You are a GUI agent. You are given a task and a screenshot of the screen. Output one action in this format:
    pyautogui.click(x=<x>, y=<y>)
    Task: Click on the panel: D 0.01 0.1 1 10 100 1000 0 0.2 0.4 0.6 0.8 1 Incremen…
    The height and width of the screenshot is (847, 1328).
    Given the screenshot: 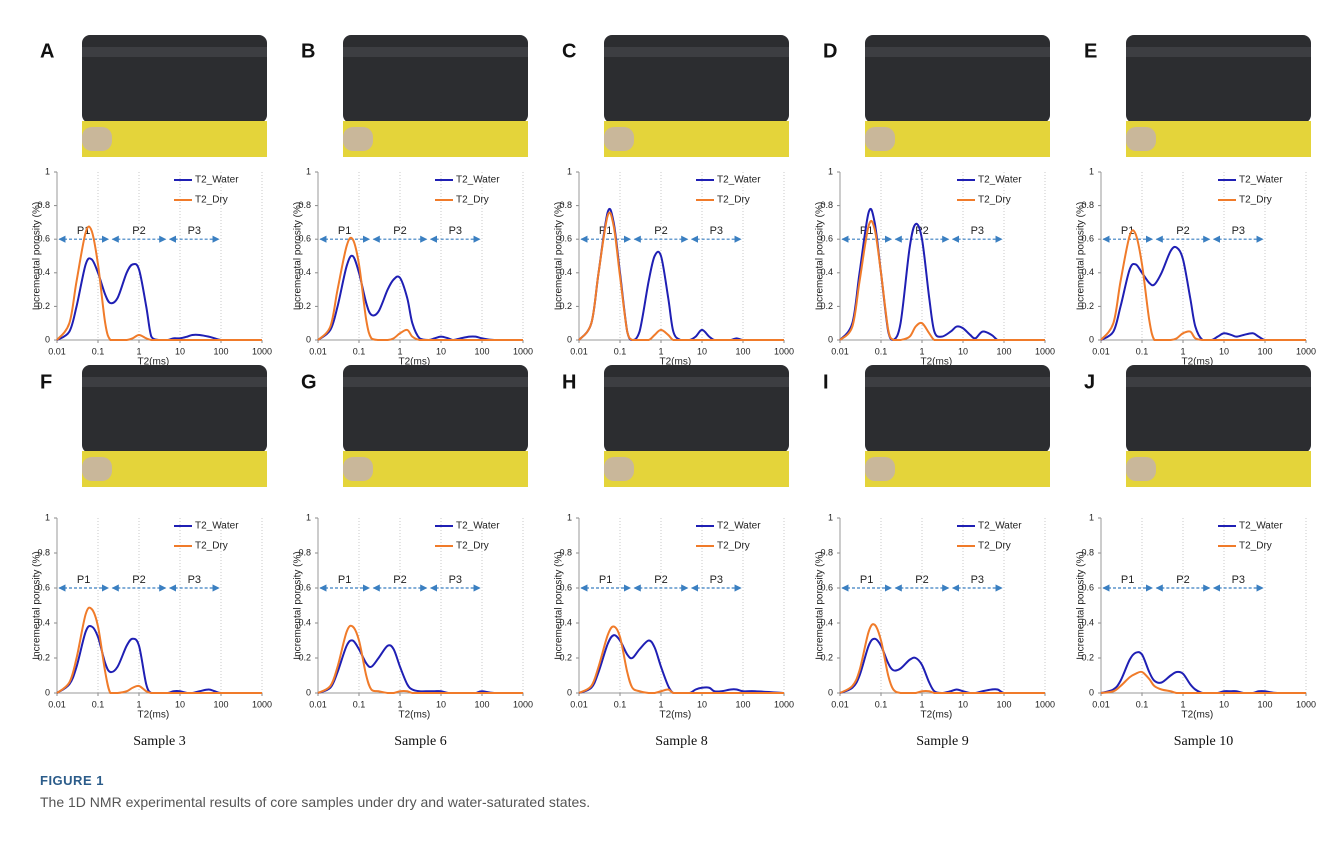 What is the action you would take?
    pyautogui.click(x=935, y=211)
    